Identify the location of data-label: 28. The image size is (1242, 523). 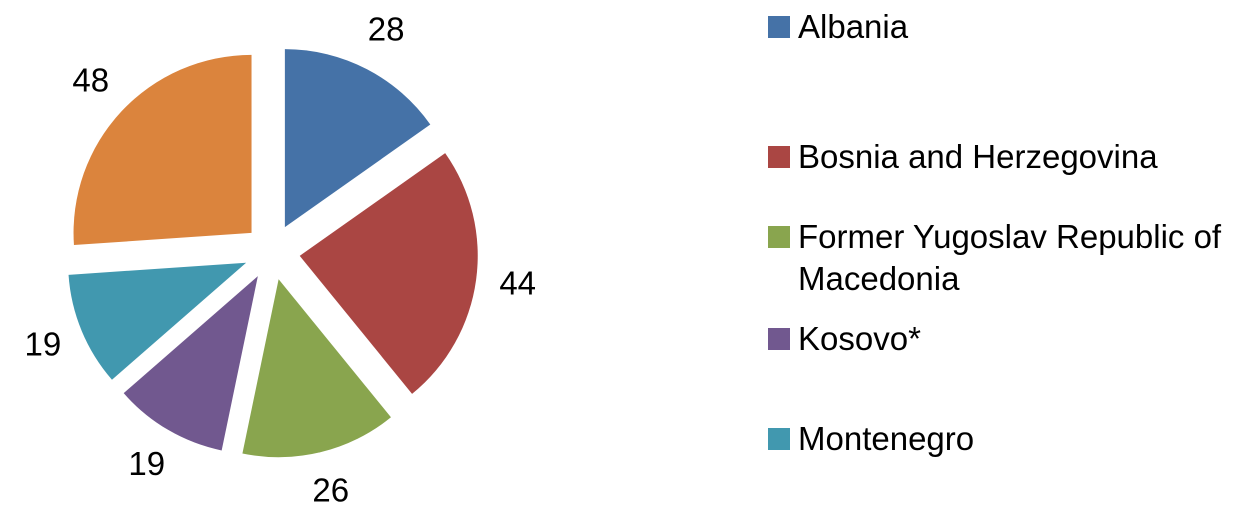
(386, 29).